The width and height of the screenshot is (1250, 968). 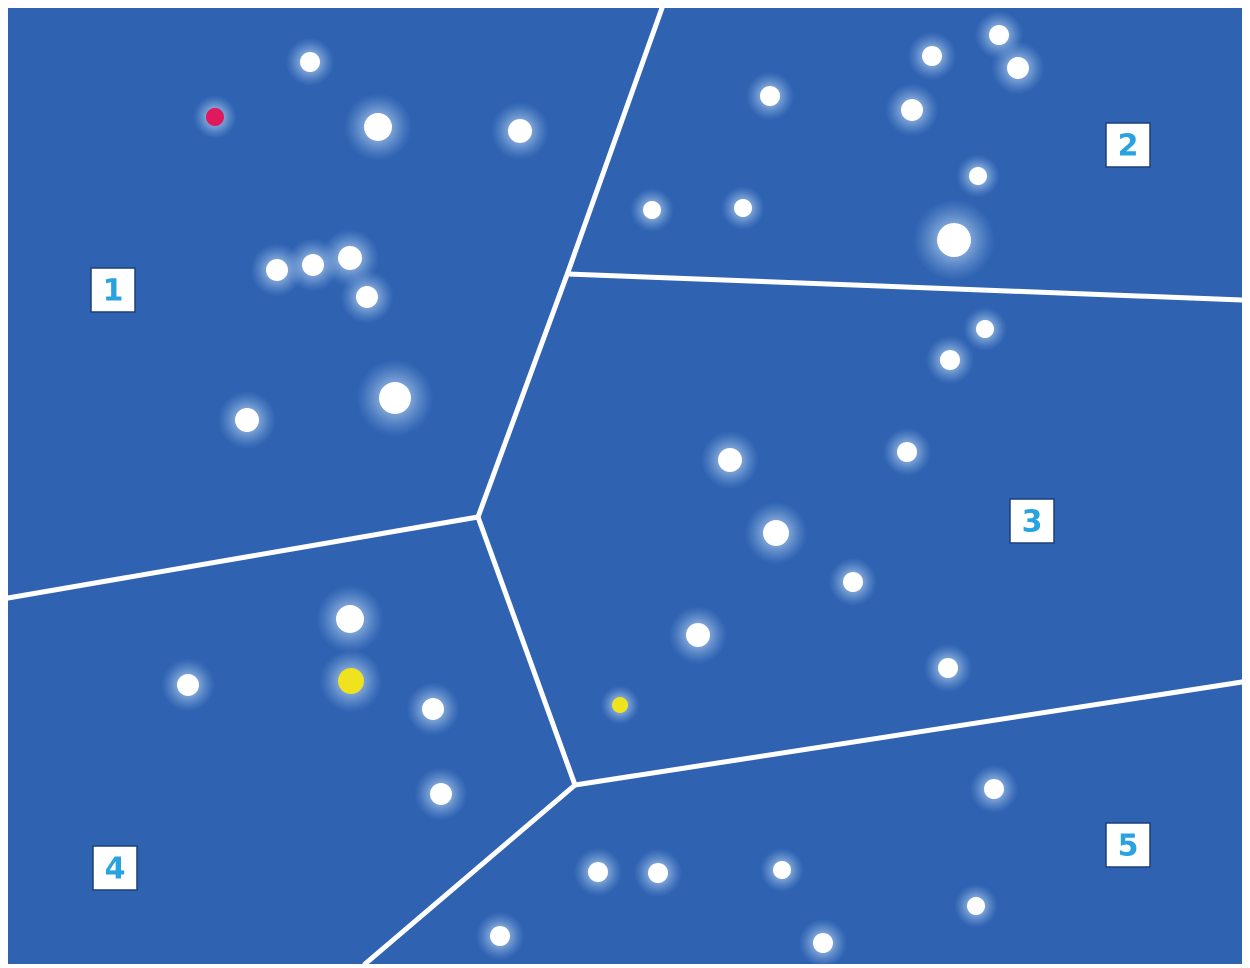 I want to click on region-label: 3, so click(x=1032, y=522).